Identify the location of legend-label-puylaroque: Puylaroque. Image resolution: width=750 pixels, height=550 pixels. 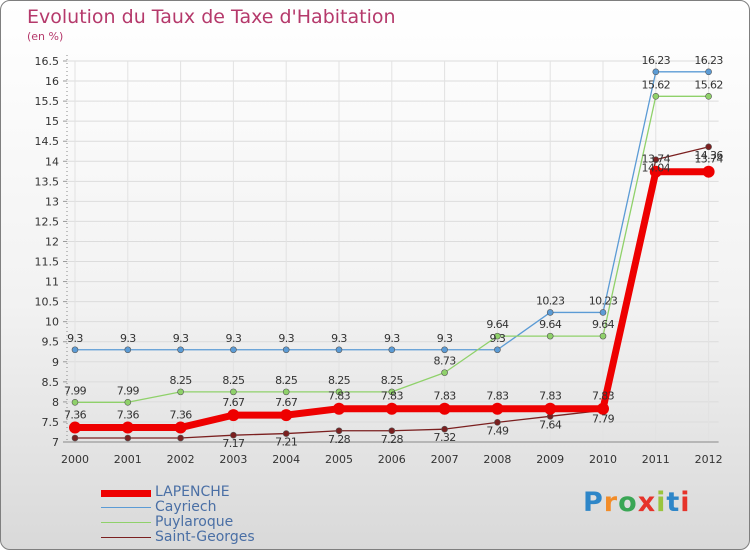
(194, 522).